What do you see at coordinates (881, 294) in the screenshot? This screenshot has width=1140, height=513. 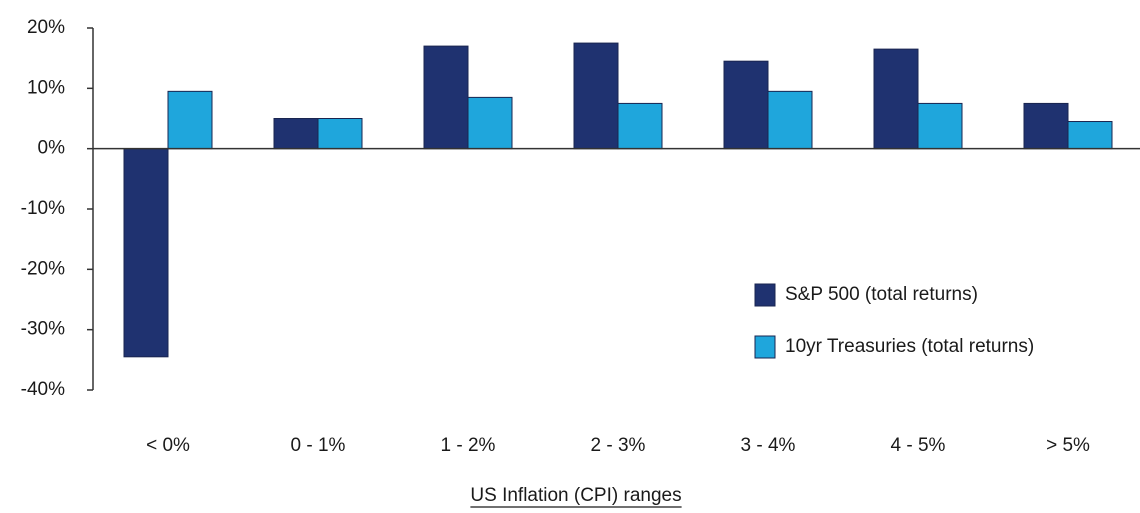 I see `legend-label: S&P 500 (total returns)` at bounding box center [881, 294].